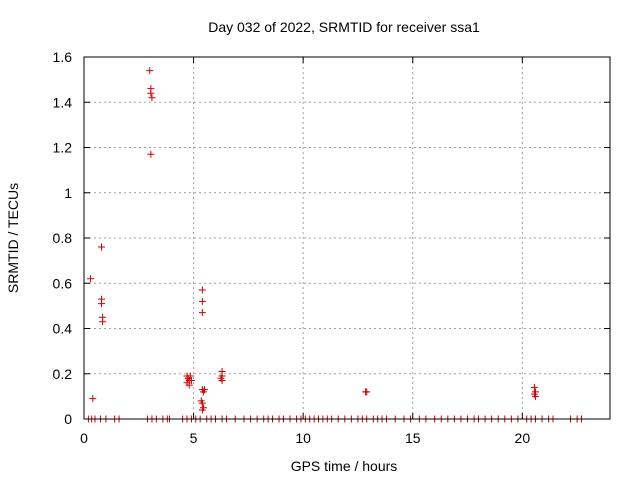 The image size is (640, 485). Describe the element at coordinates (63, 238) in the screenshot. I see `y-tick-label: 0.8` at that location.